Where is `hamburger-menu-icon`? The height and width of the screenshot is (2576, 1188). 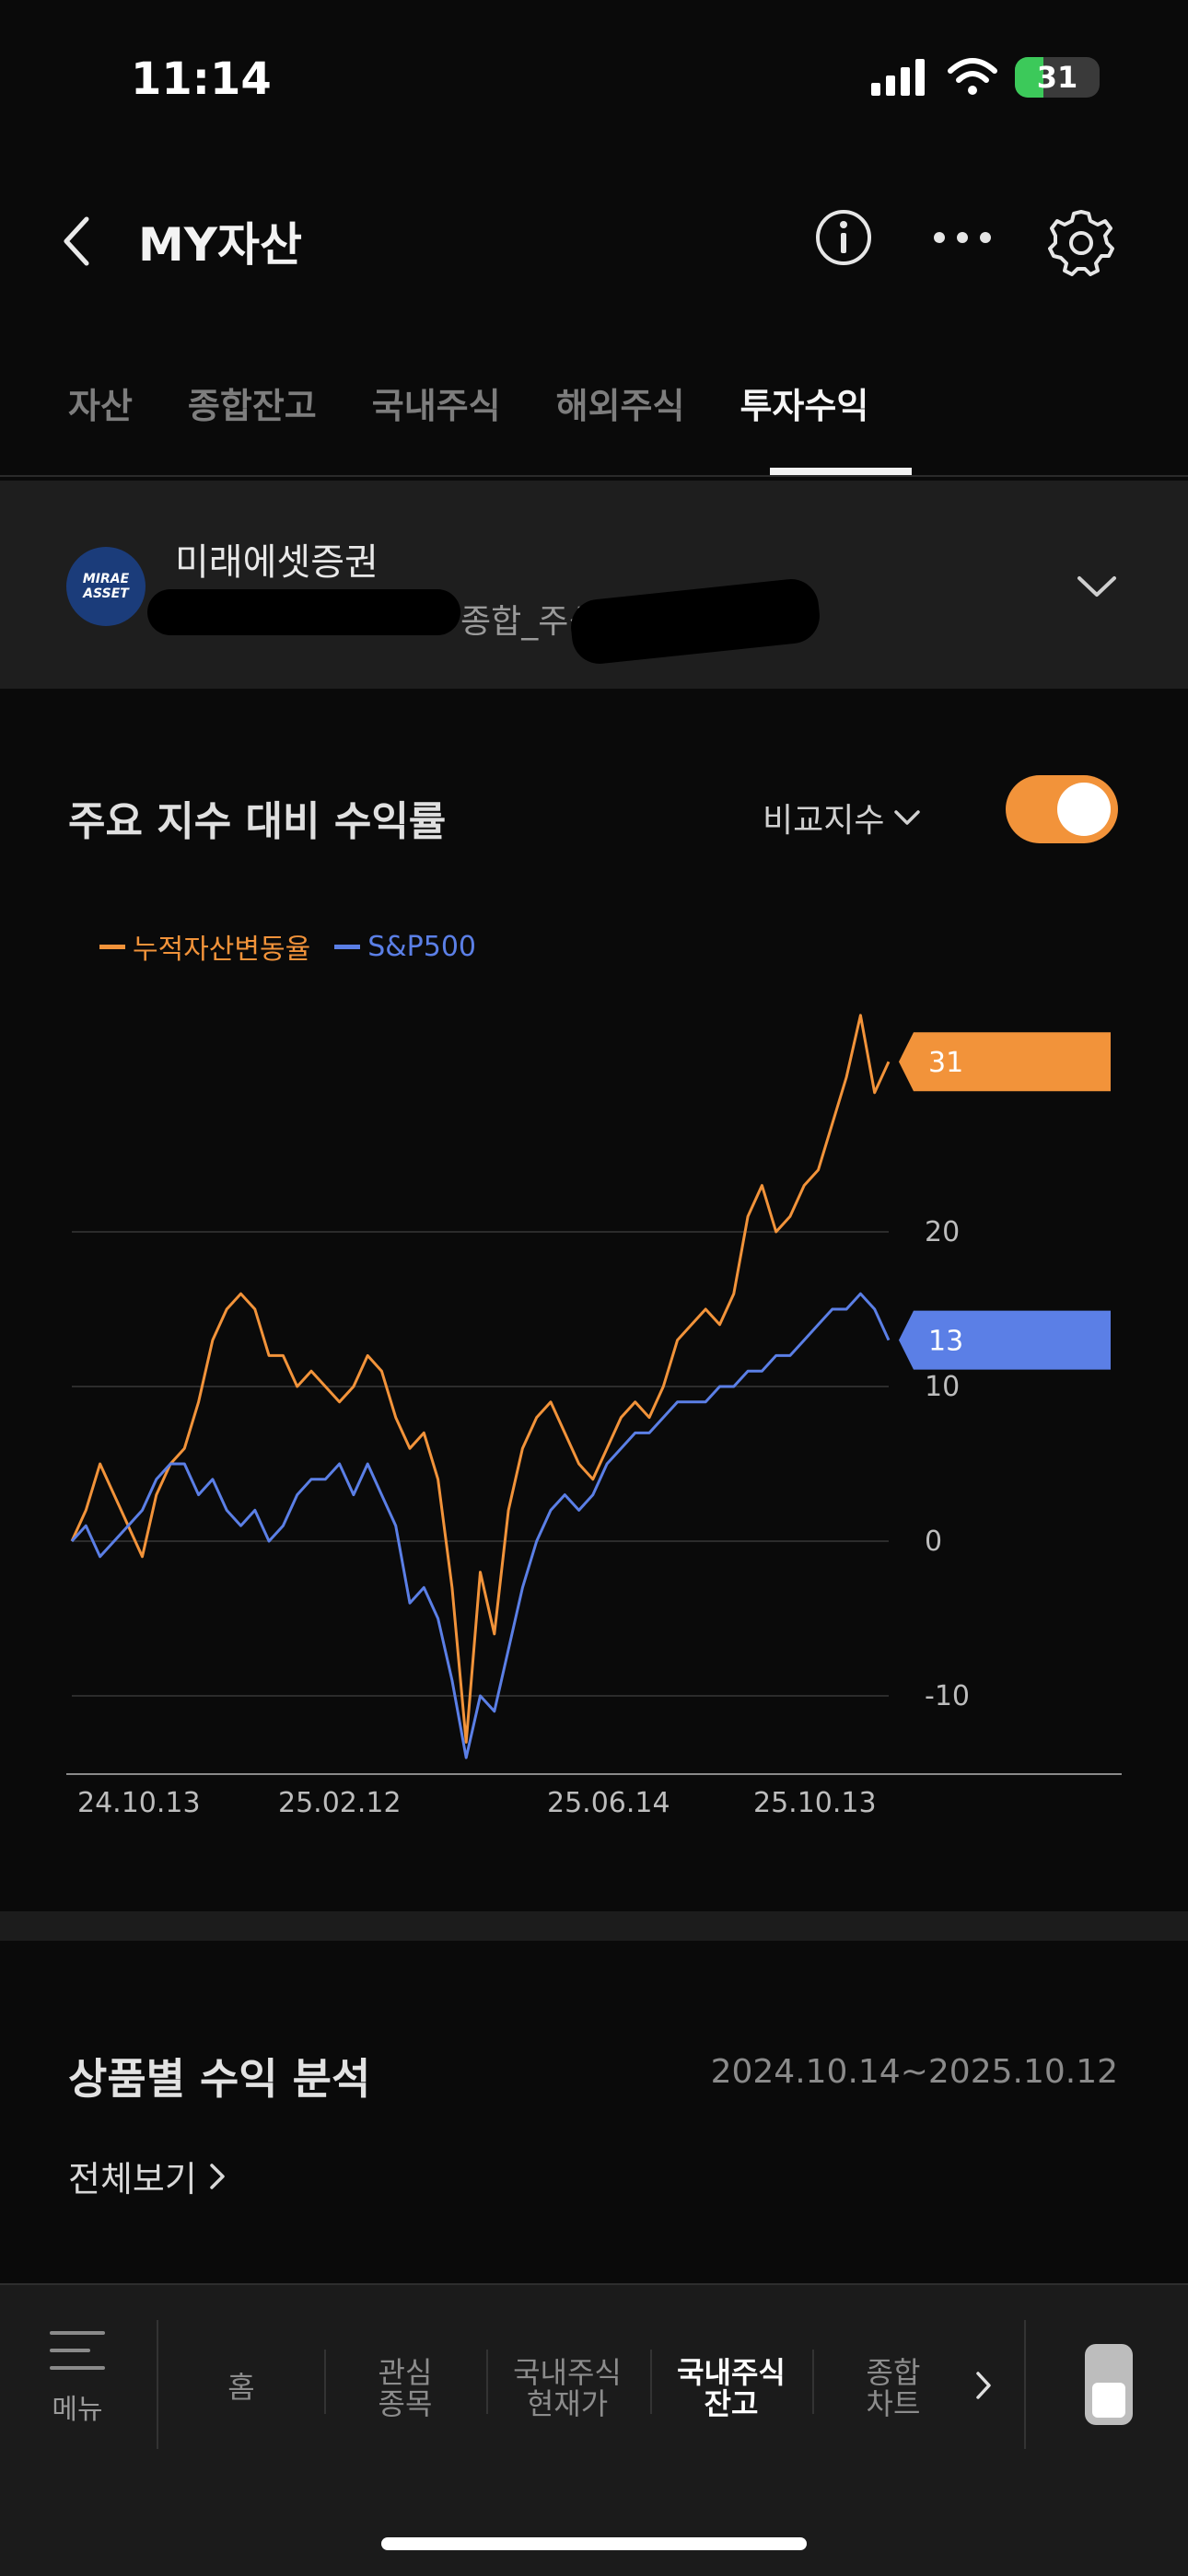 hamburger-menu-icon is located at coordinates (77, 2350).